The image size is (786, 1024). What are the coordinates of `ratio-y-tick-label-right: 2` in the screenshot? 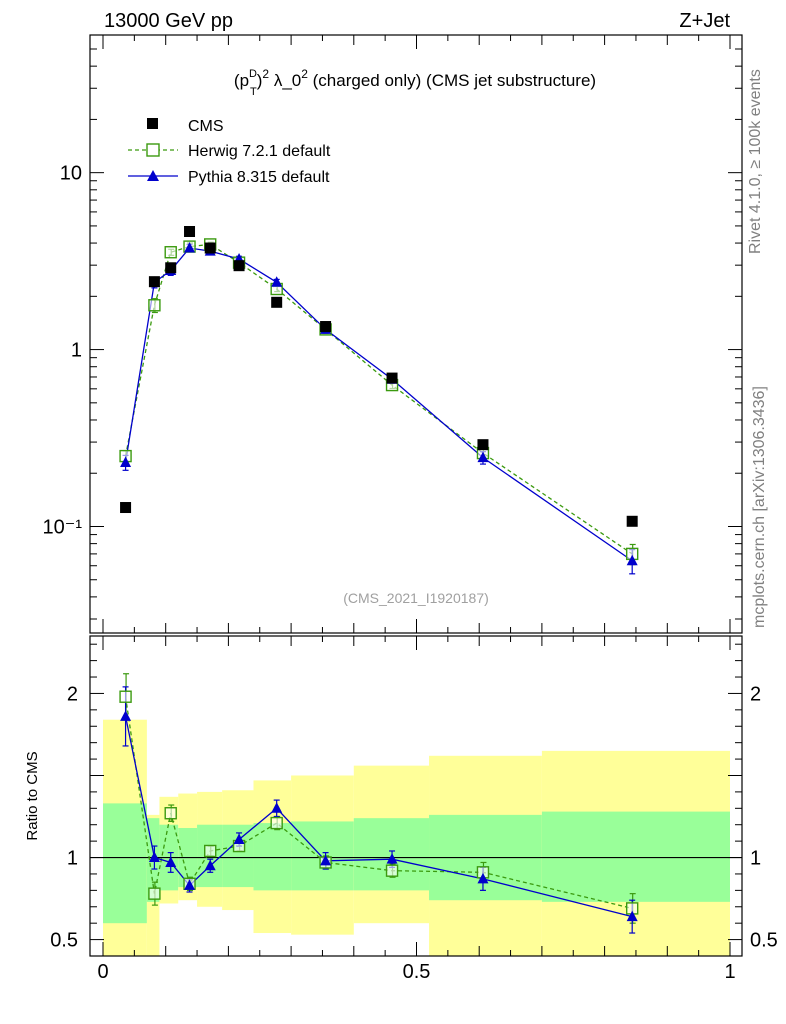 It's located at (755, 694).